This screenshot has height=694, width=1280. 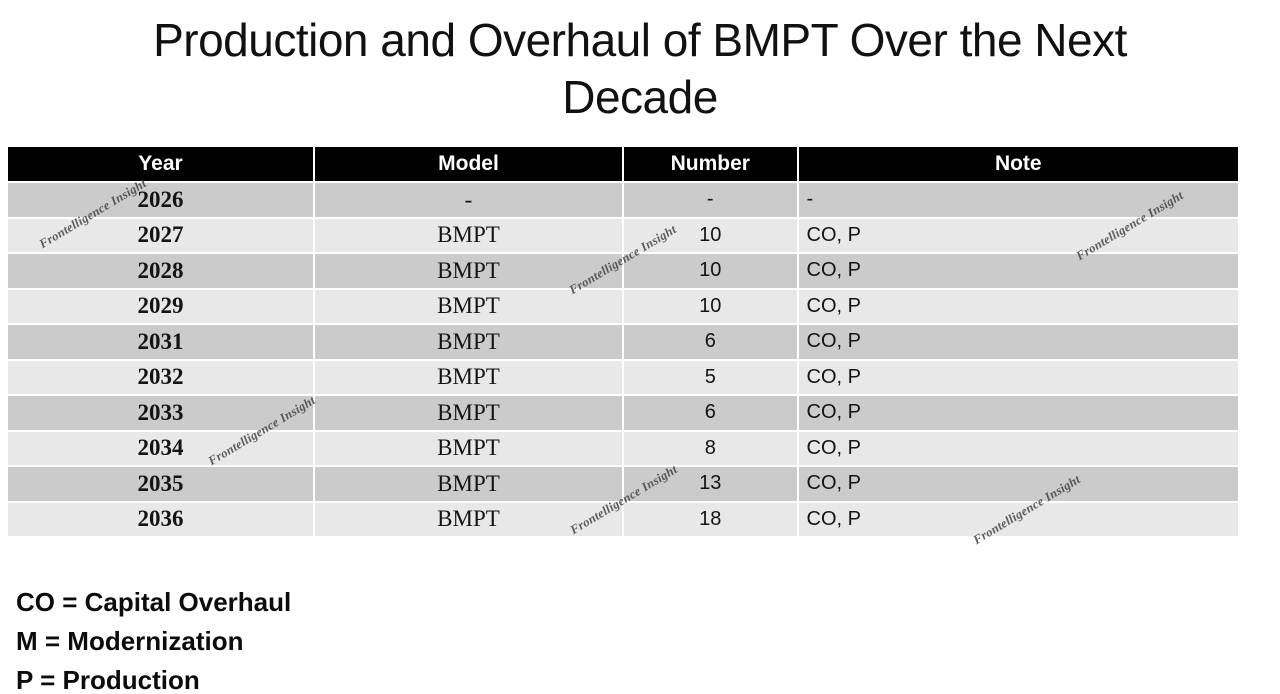 I want to click on cell-number: 8, so click(x=710, y=448).